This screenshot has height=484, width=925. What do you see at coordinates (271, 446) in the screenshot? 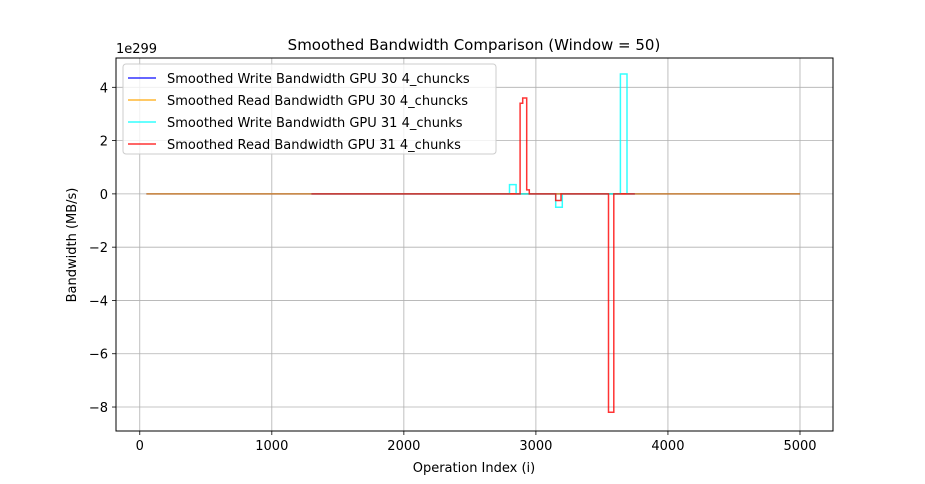
I see `x-tick-label: 1000` at bounding box center [271, 446].